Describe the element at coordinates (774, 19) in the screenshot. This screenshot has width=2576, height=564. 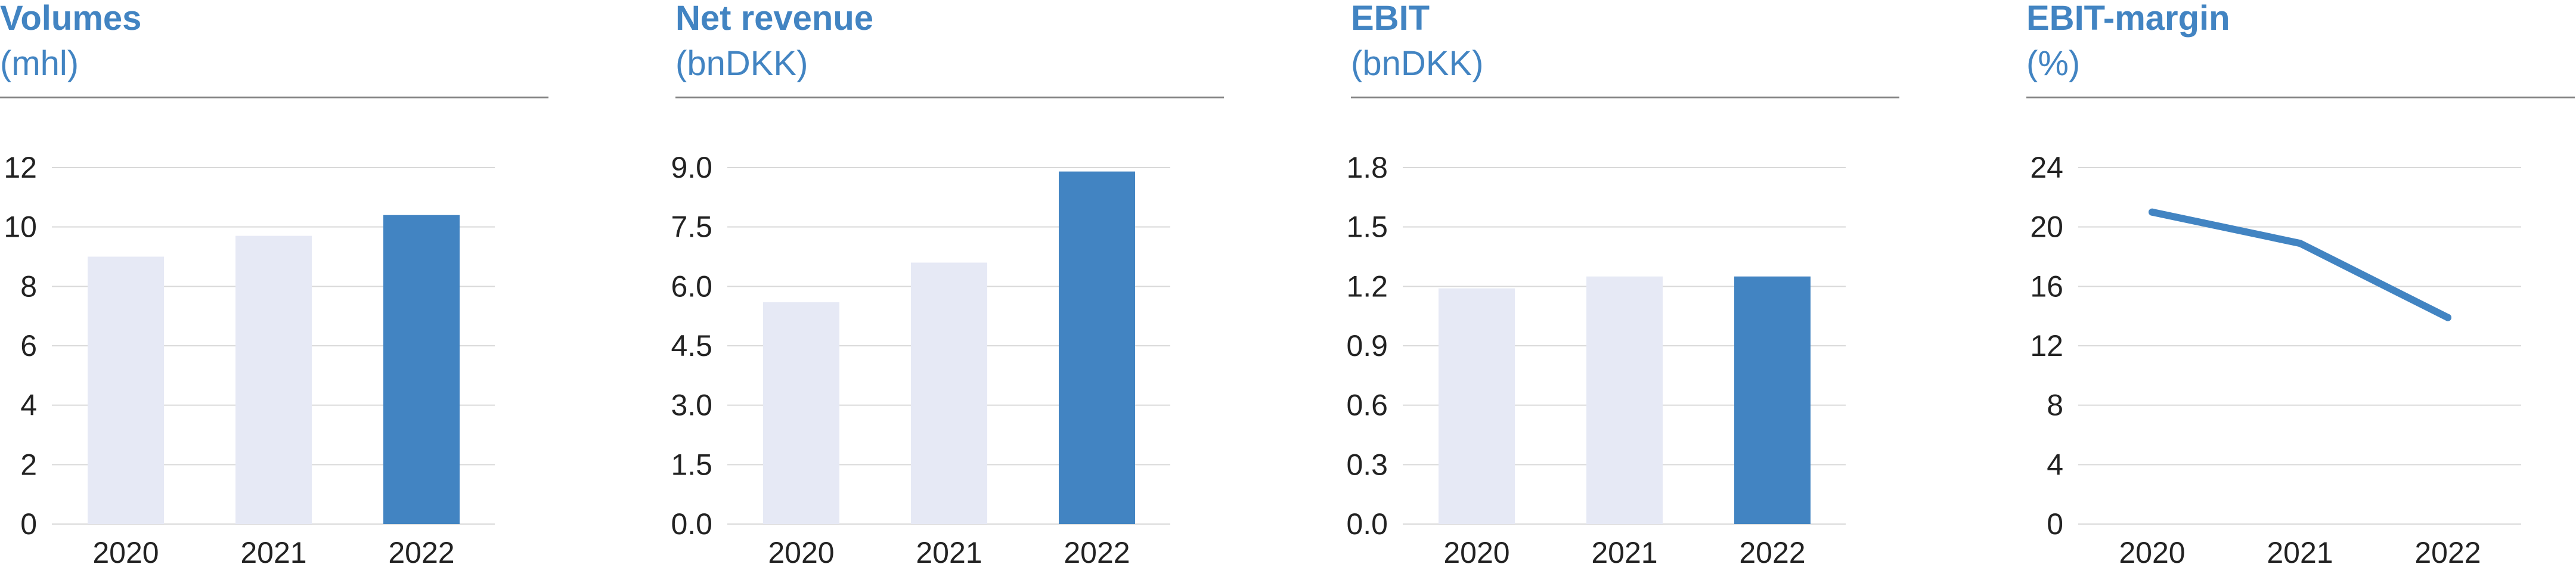
I see `chart-title: Net revenue` at that location.